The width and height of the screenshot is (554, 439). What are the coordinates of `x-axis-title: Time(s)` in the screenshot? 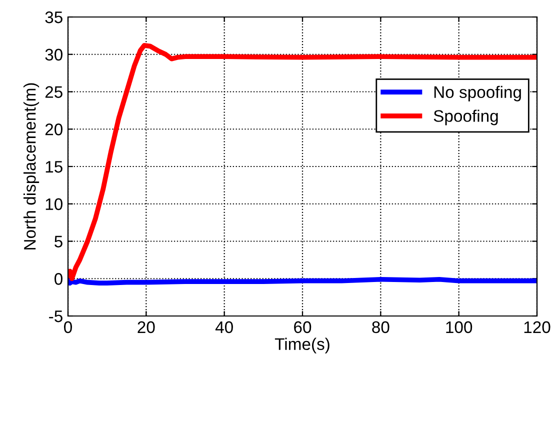 It's located at (302, 346).